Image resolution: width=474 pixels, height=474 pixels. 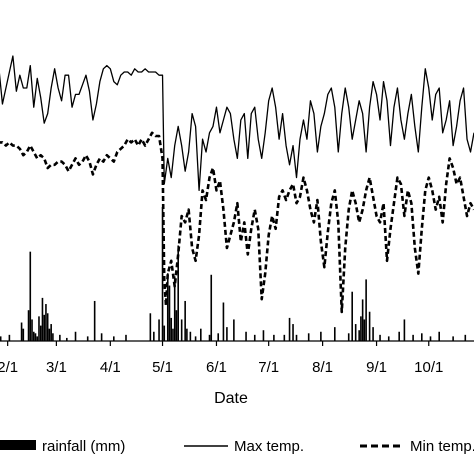 I want to click on x-tick-label: 5/1, so click(x=162, y=367).